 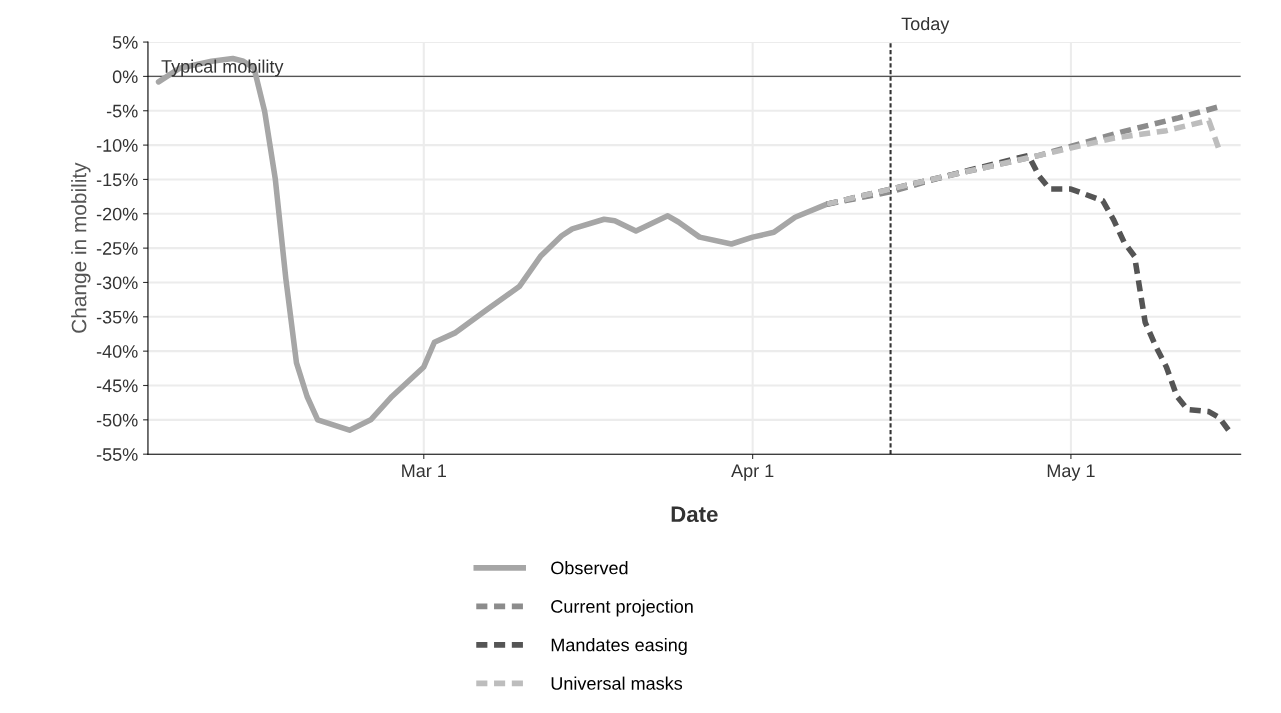 I want to click on y-tick-label: 0%, so click(x=125, y=77).